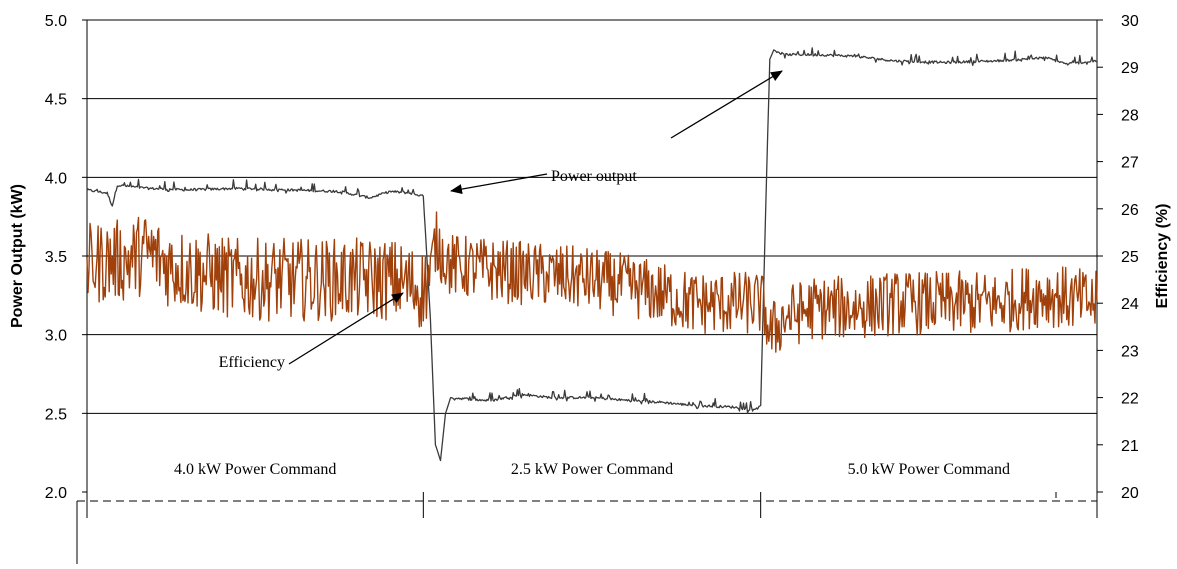 The image size is (1177, 569). Describe the element at coordinates (56, 414) in the screenshot. I see `y-left-tick-label: 2.5` at that location.